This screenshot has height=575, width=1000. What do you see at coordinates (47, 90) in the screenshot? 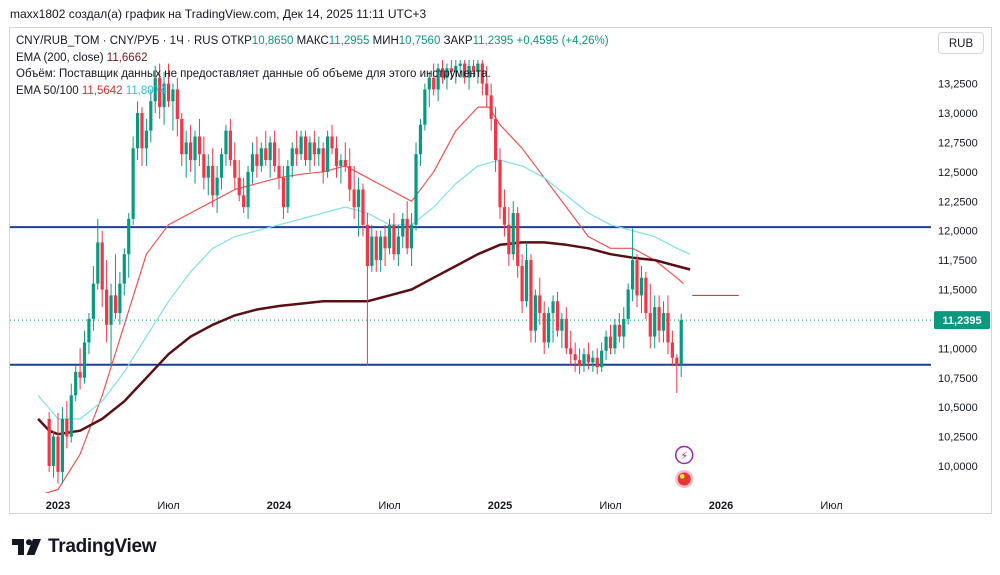
I see `legend-ema-pair-label: EMA 50/100` at bounding box center [47, 90].